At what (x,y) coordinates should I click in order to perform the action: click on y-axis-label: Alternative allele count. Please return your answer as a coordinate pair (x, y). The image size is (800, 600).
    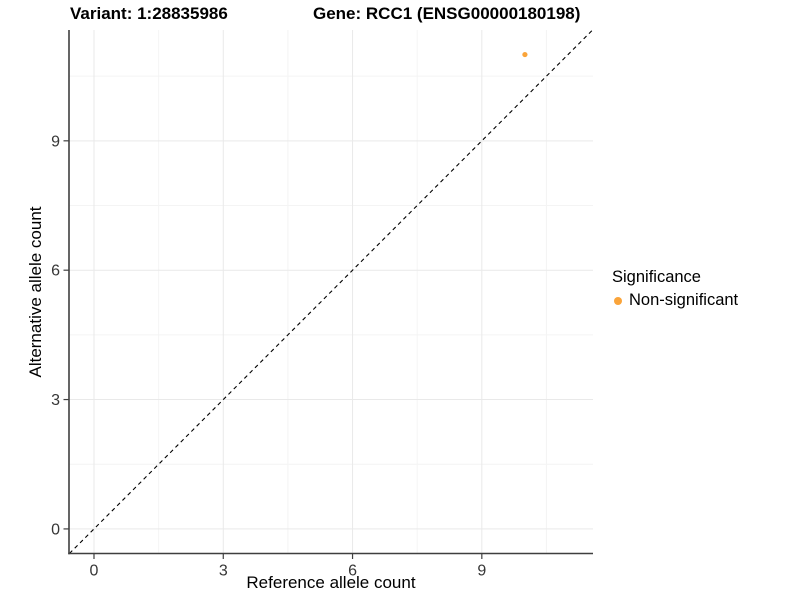
    Looking at the image, I should click on (35, 292).